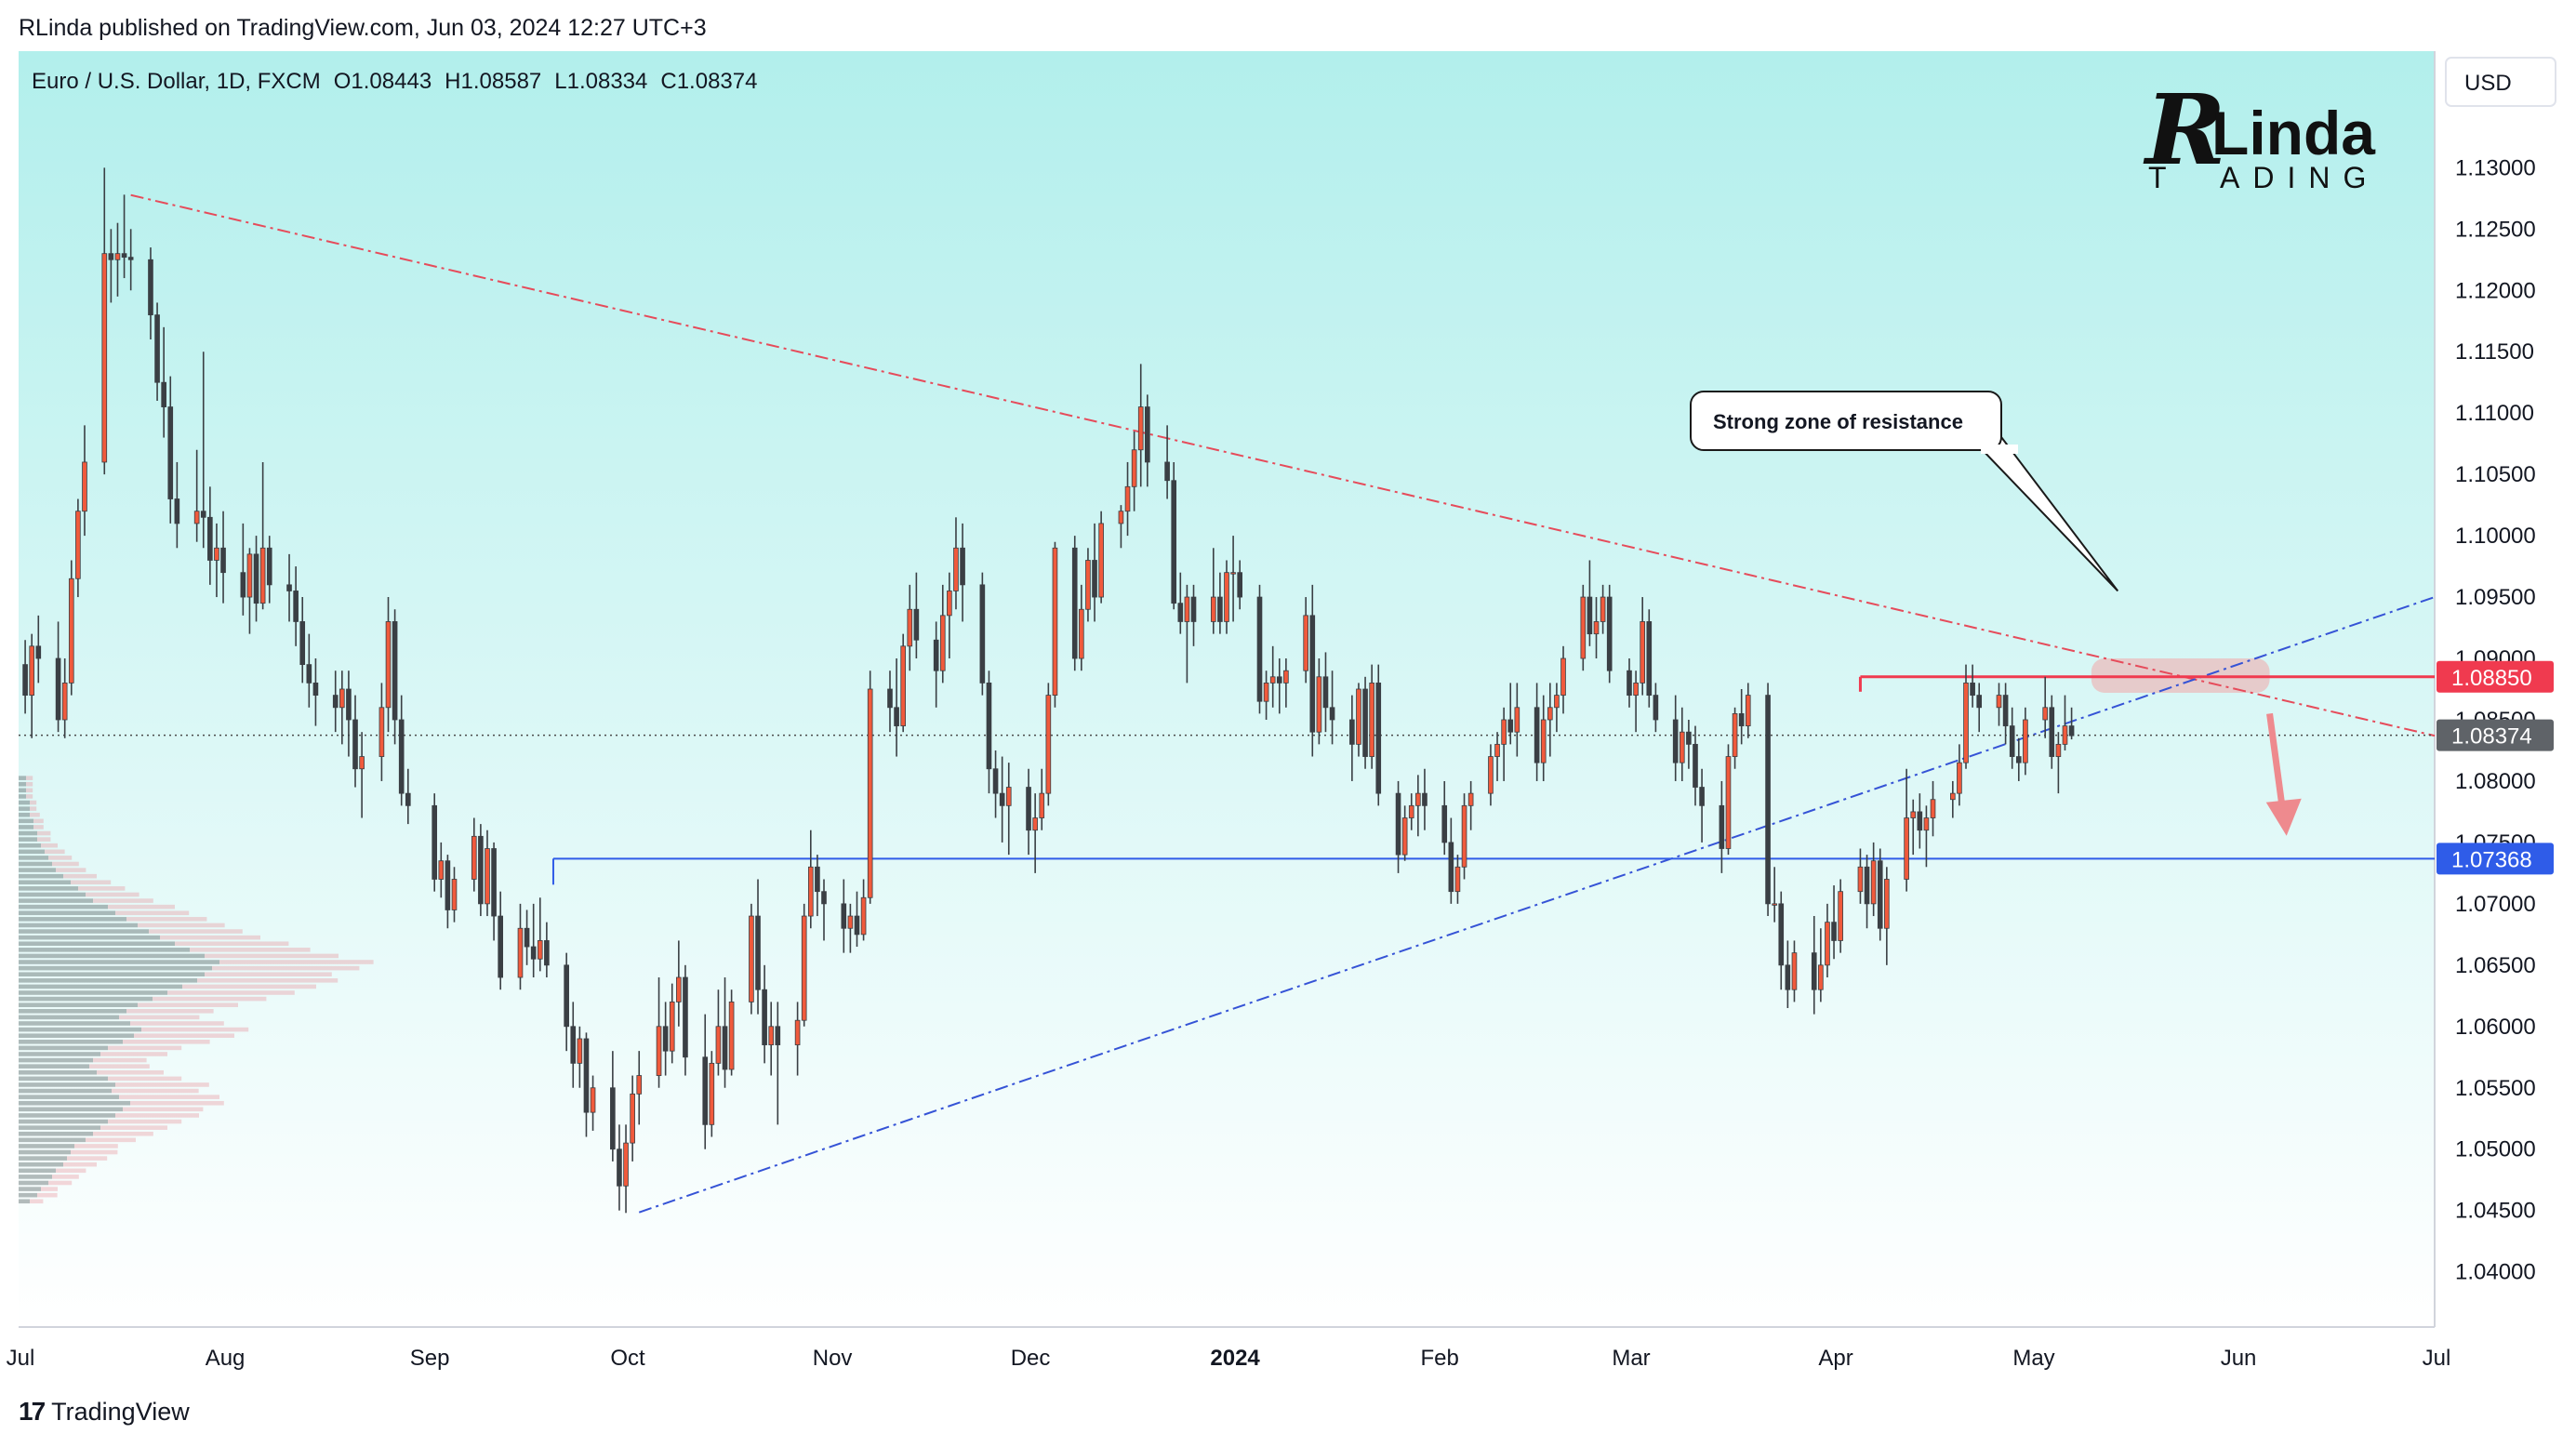 The height and width of the screenshot is (1447, 2576). What do you see at coordinates (1439, 1358) in the screenshot?
I see `x-tick-label: Feb` at bounding box center [1439, 1358].